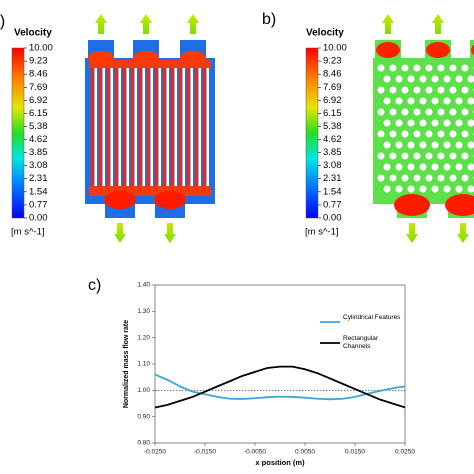 The width and height of the screenshot is (474, 474). I want to click on y-tick-label: 1.10, so click(143, 364).